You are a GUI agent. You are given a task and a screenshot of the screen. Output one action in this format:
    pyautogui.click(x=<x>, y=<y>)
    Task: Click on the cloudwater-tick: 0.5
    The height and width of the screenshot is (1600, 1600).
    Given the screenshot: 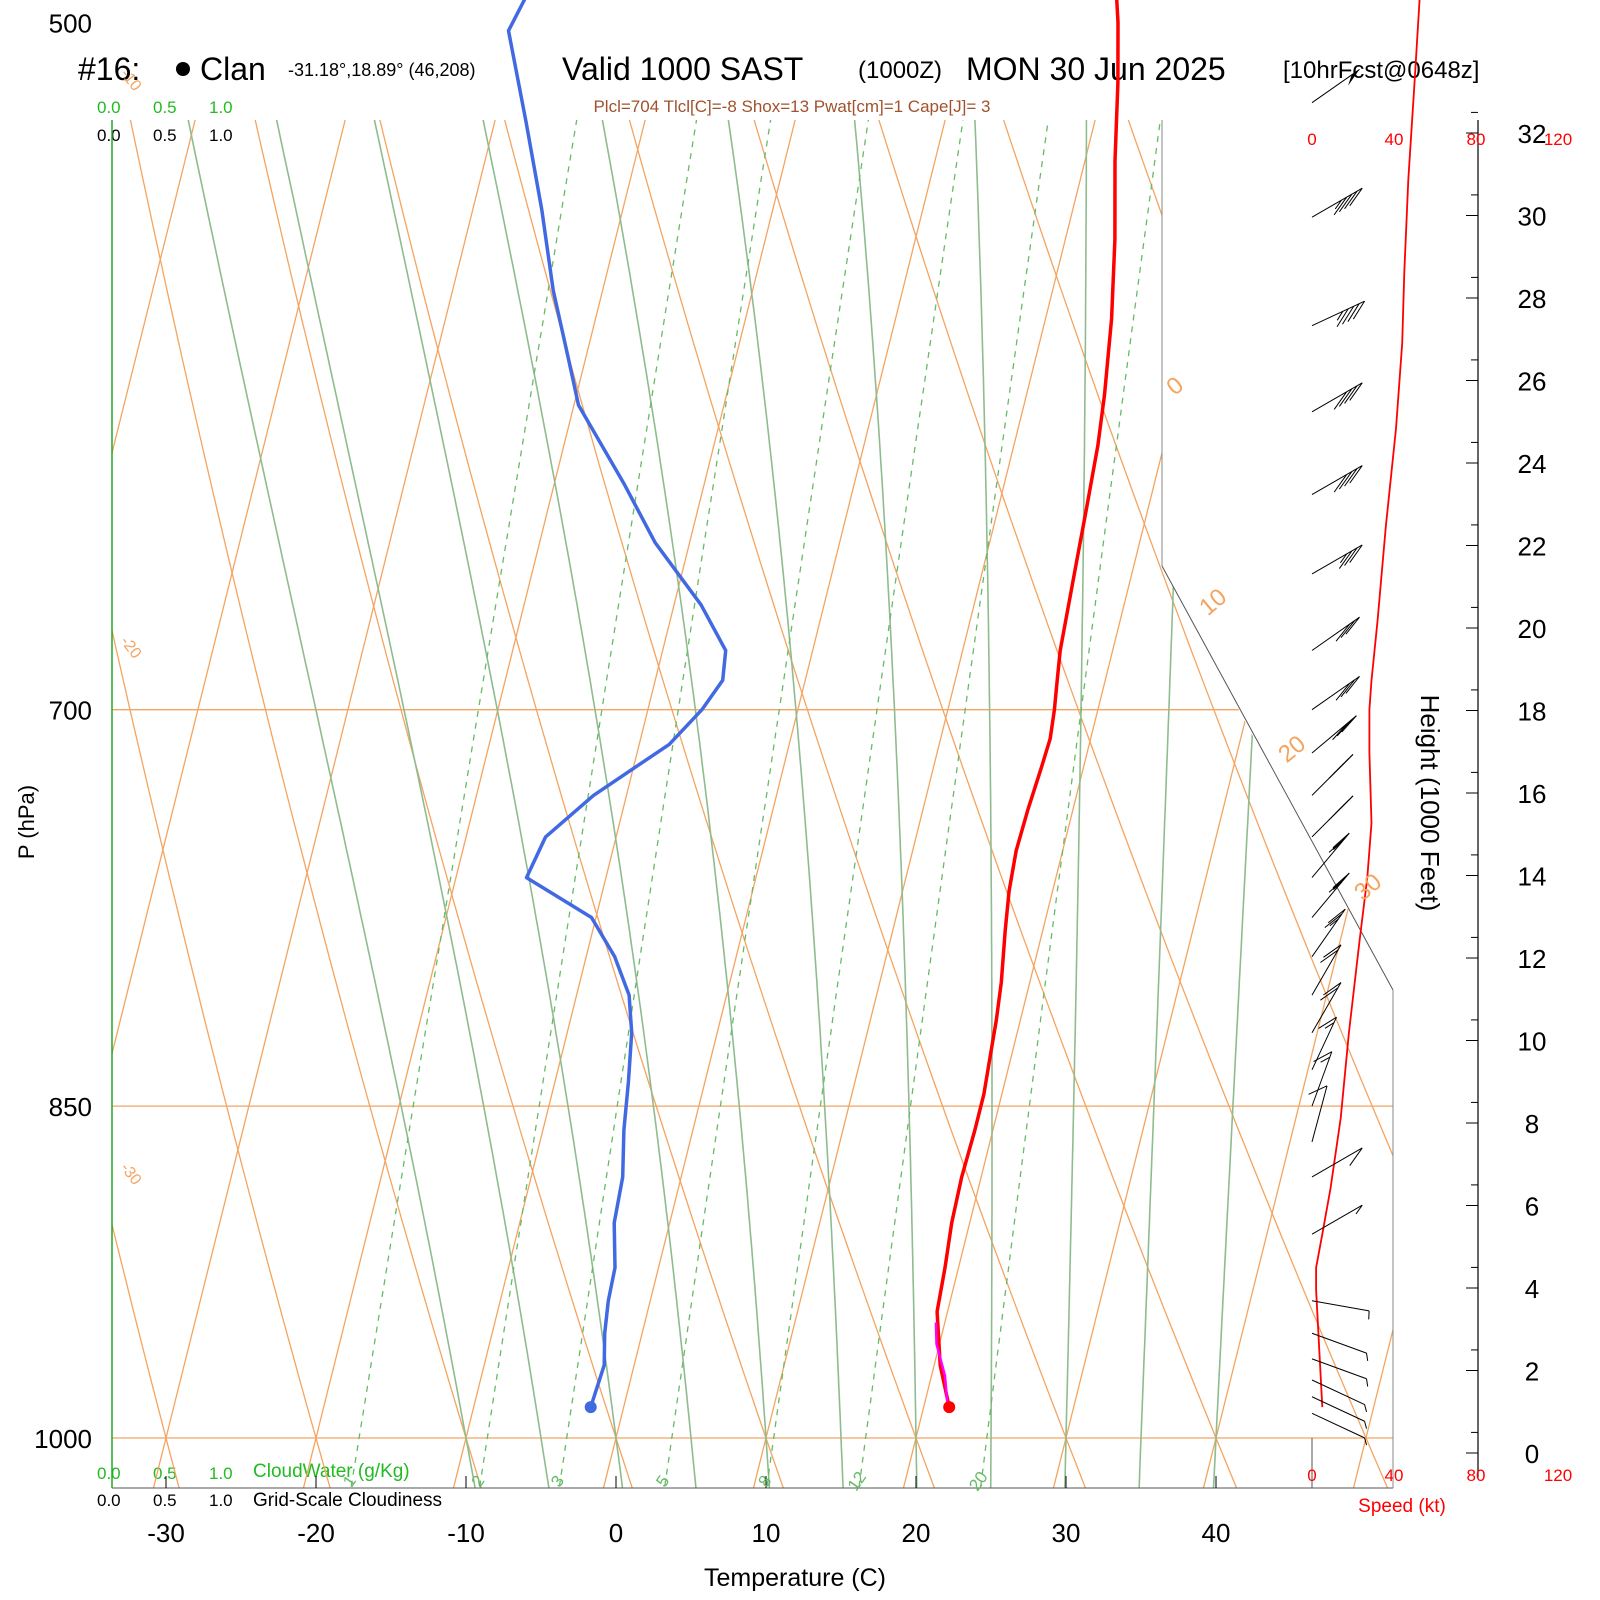 What is the action you would take?
    pyautogui.click(x=165, y=107)
    